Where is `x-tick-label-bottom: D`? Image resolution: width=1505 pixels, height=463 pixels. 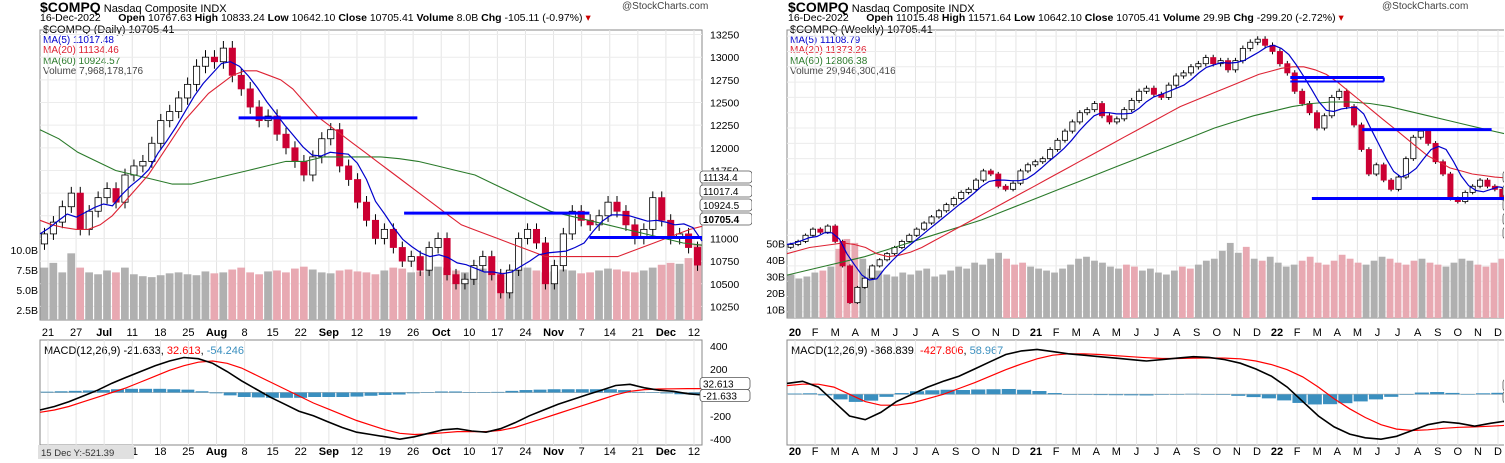 x-tick-label-bottom: D is located at coordinates (1016, 452).